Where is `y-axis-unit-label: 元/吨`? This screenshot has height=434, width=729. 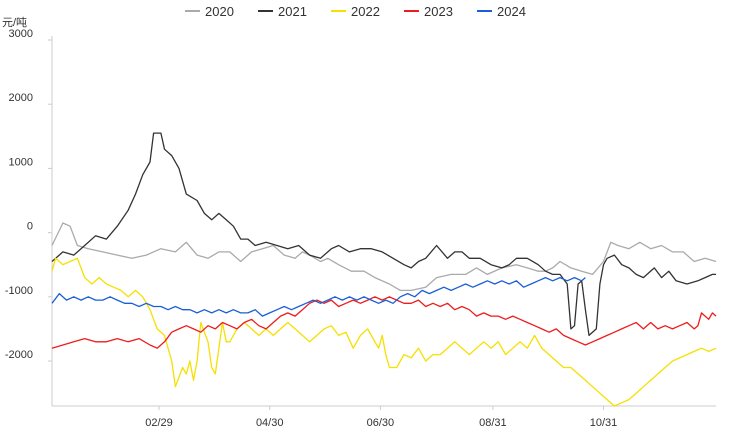
y-axis-unit-label: 元/吨 is located at coordinates (14, 22).